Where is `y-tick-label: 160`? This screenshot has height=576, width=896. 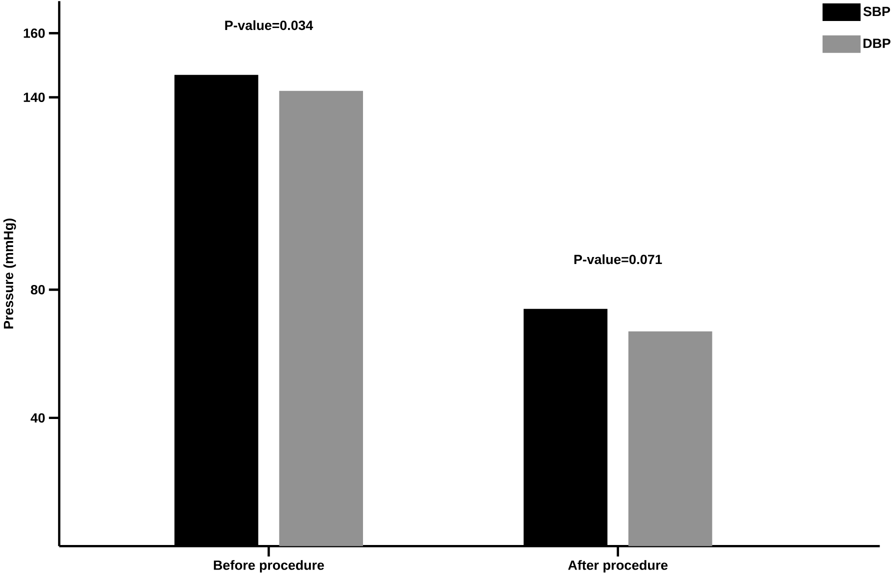 y-tick-label: 160 is located at coordinates (34, 33).